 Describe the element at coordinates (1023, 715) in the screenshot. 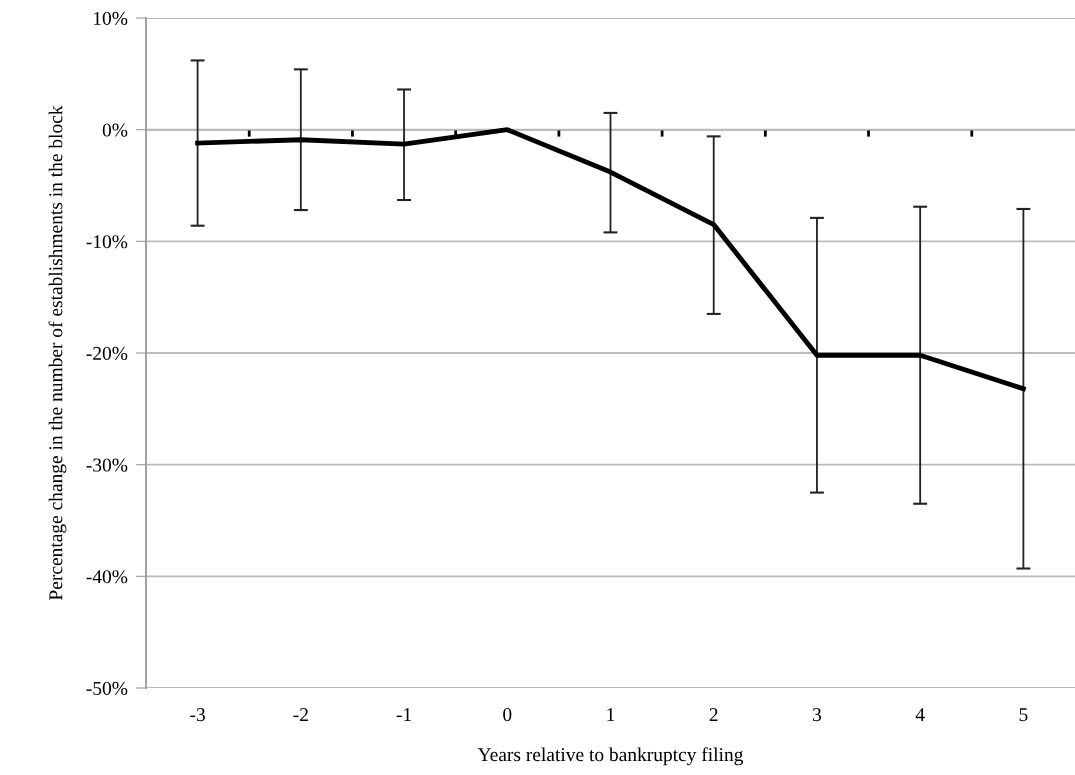

I see `x-tick-label: 5` at that location.